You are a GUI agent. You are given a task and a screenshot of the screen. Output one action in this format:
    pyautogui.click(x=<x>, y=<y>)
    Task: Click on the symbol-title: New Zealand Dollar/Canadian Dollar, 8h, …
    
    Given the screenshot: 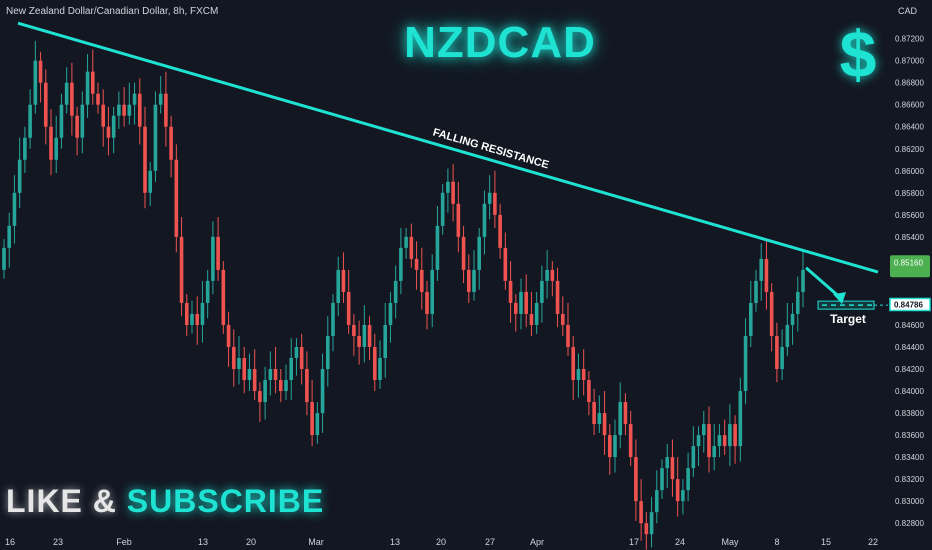 What is the action you would take?
    pyautogui.click(x=112, y=11)
    